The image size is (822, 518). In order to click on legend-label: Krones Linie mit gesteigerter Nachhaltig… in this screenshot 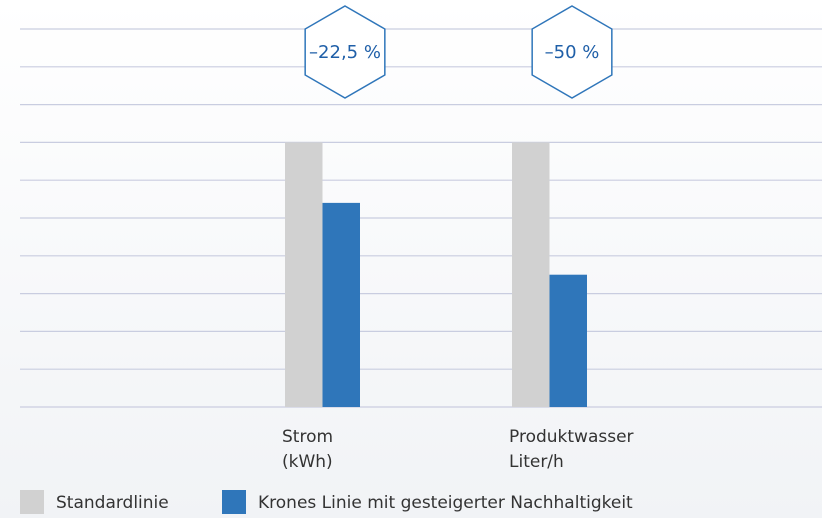, I will do `click(445, 503)`.